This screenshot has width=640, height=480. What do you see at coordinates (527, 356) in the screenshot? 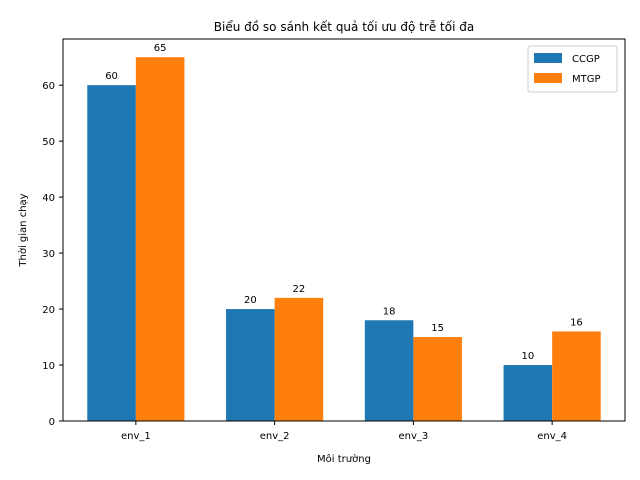
I see `bar-value-label: 10` at bounding box center [527, 356].